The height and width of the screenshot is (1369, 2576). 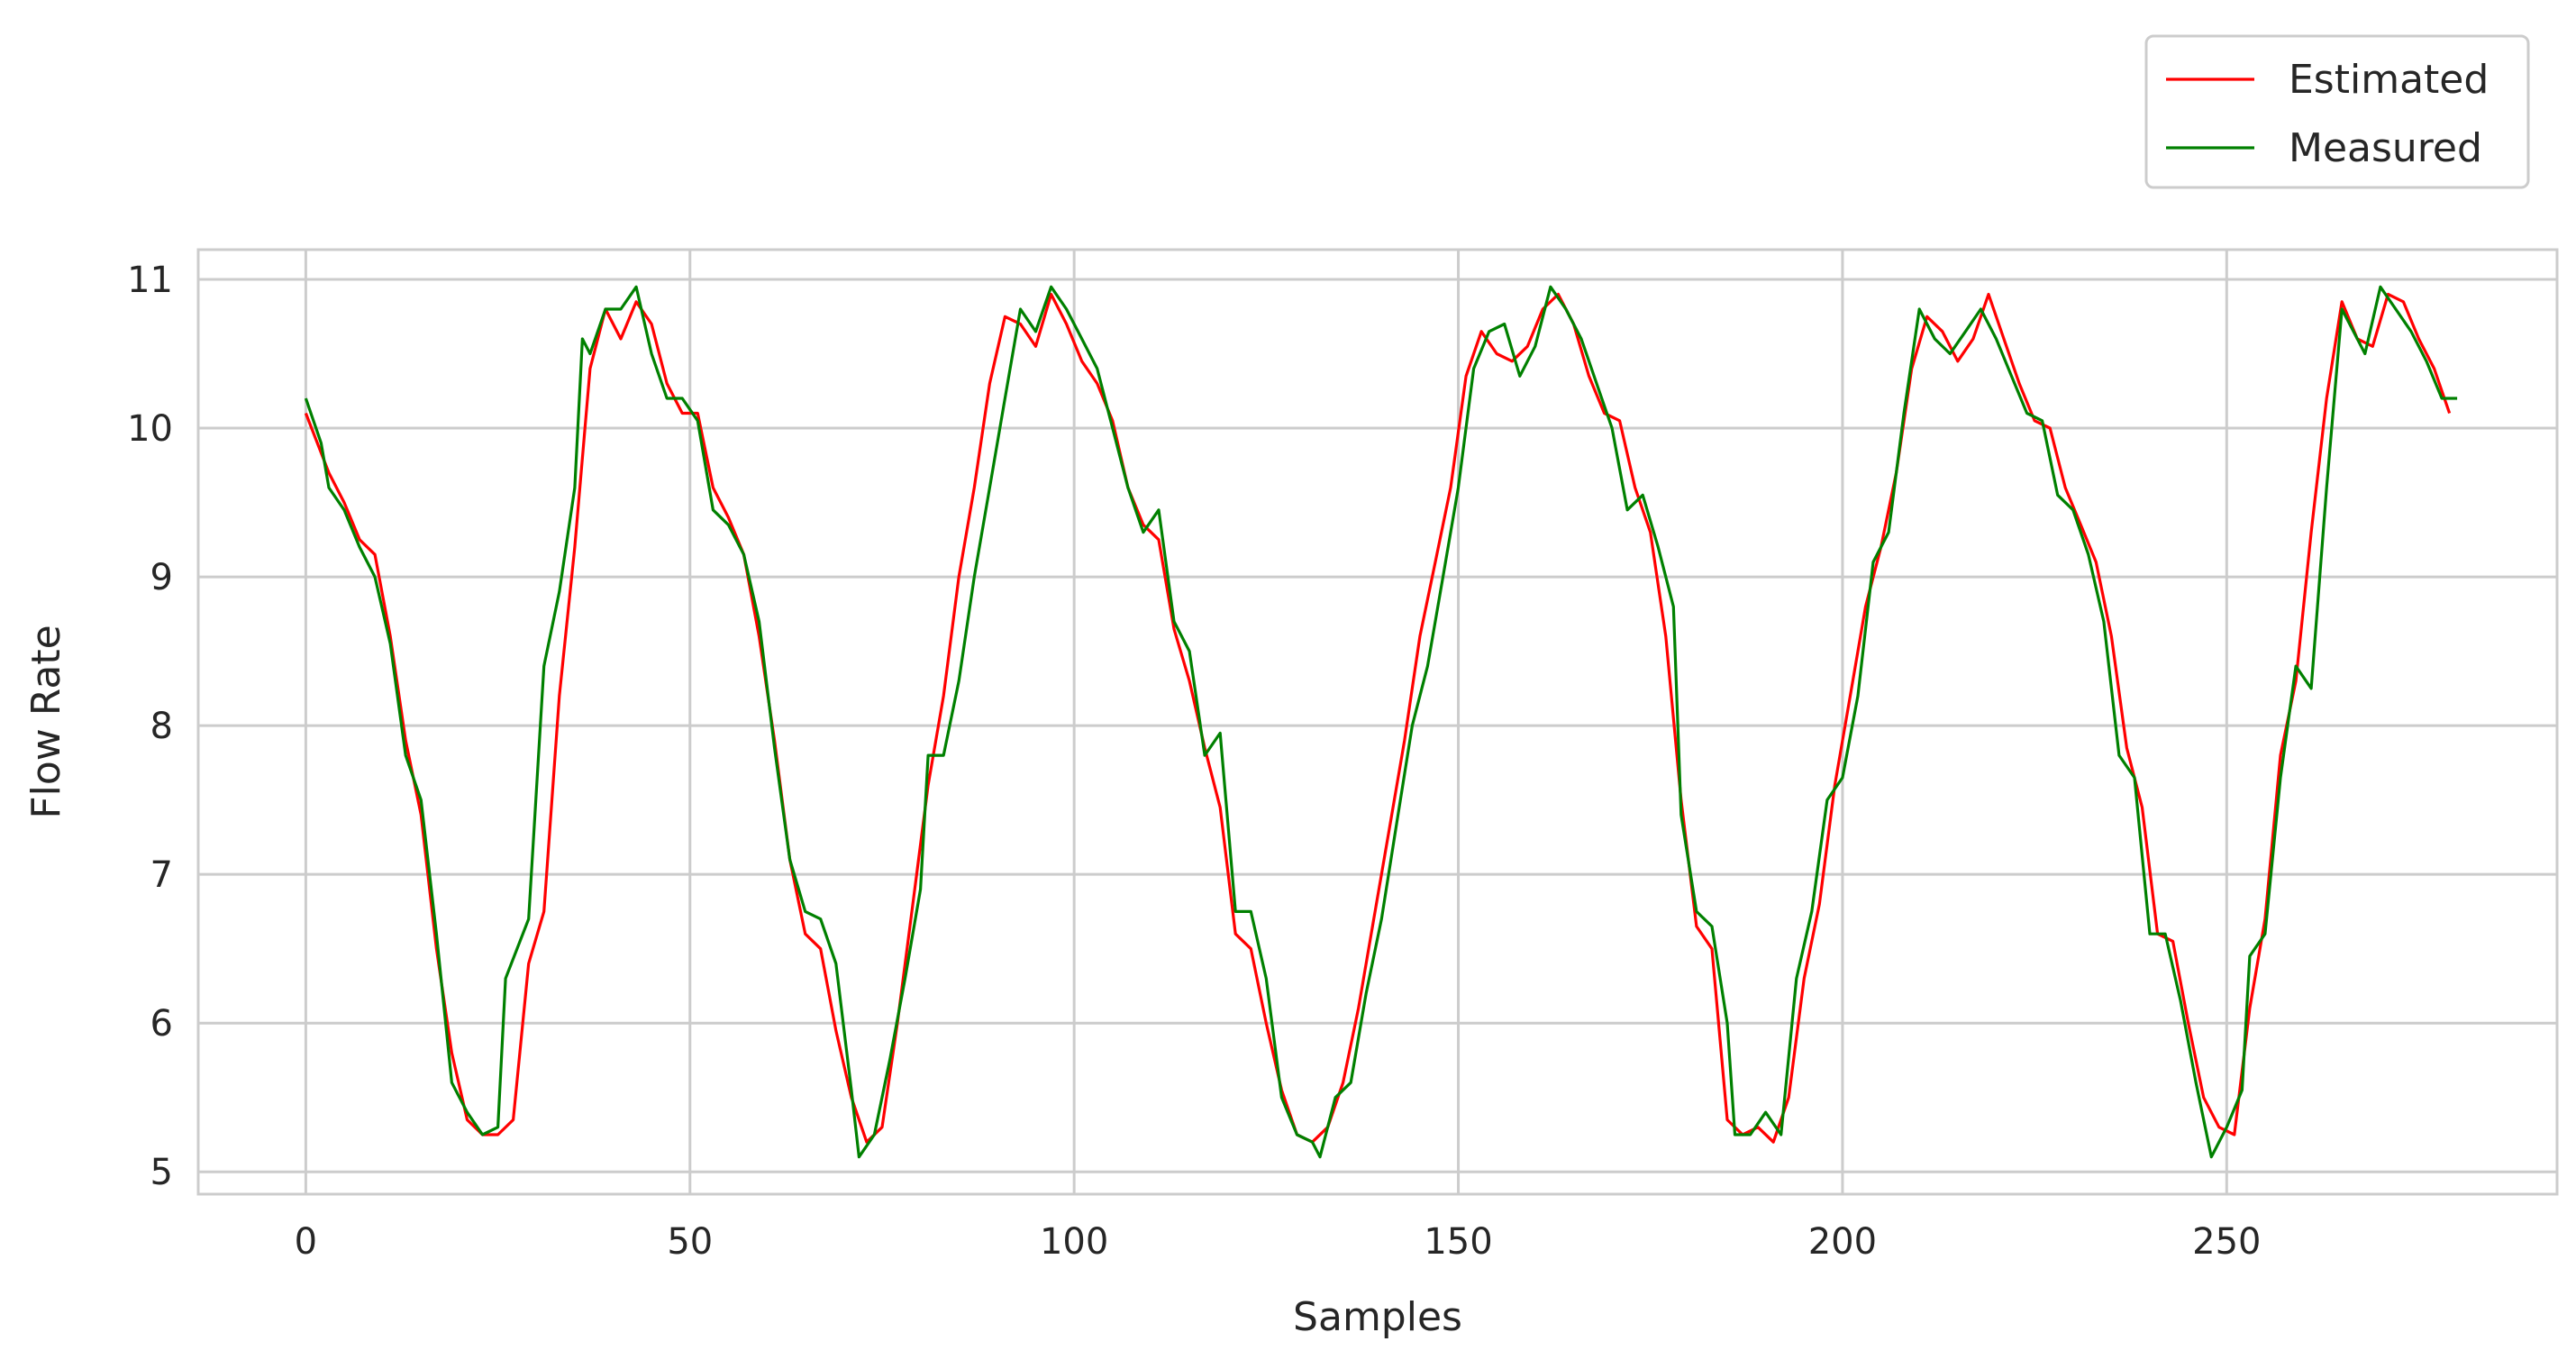 I want to click on legend-label-measured: Measured, so click(x=2385, y=148).